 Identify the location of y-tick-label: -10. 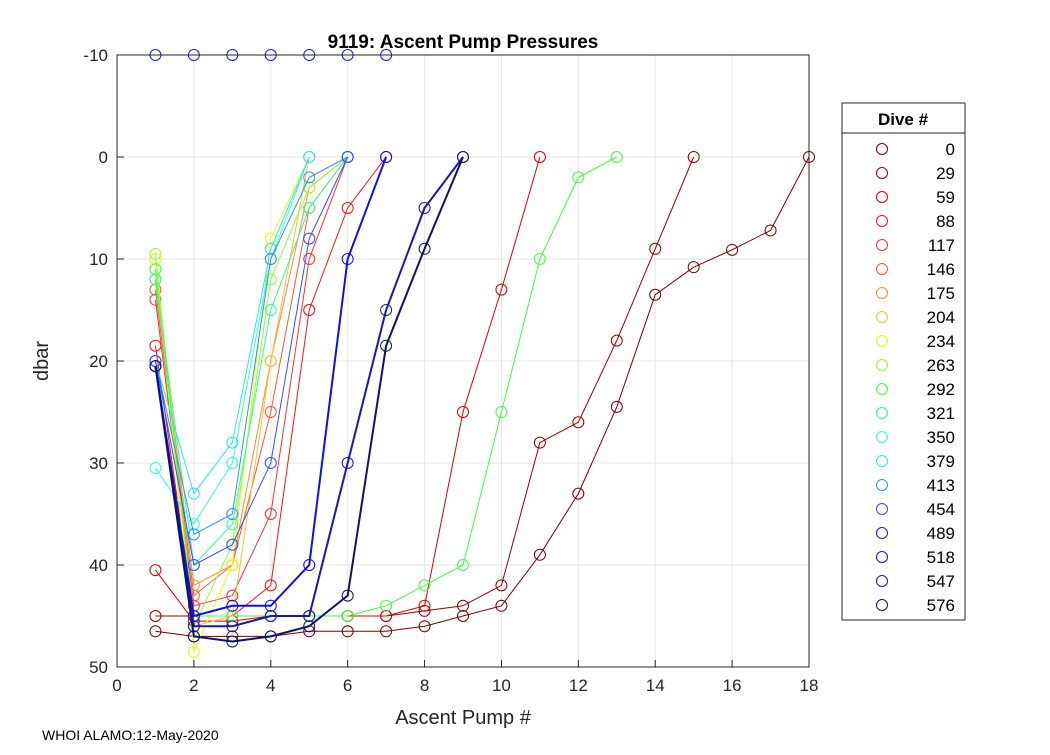
(95, 55).